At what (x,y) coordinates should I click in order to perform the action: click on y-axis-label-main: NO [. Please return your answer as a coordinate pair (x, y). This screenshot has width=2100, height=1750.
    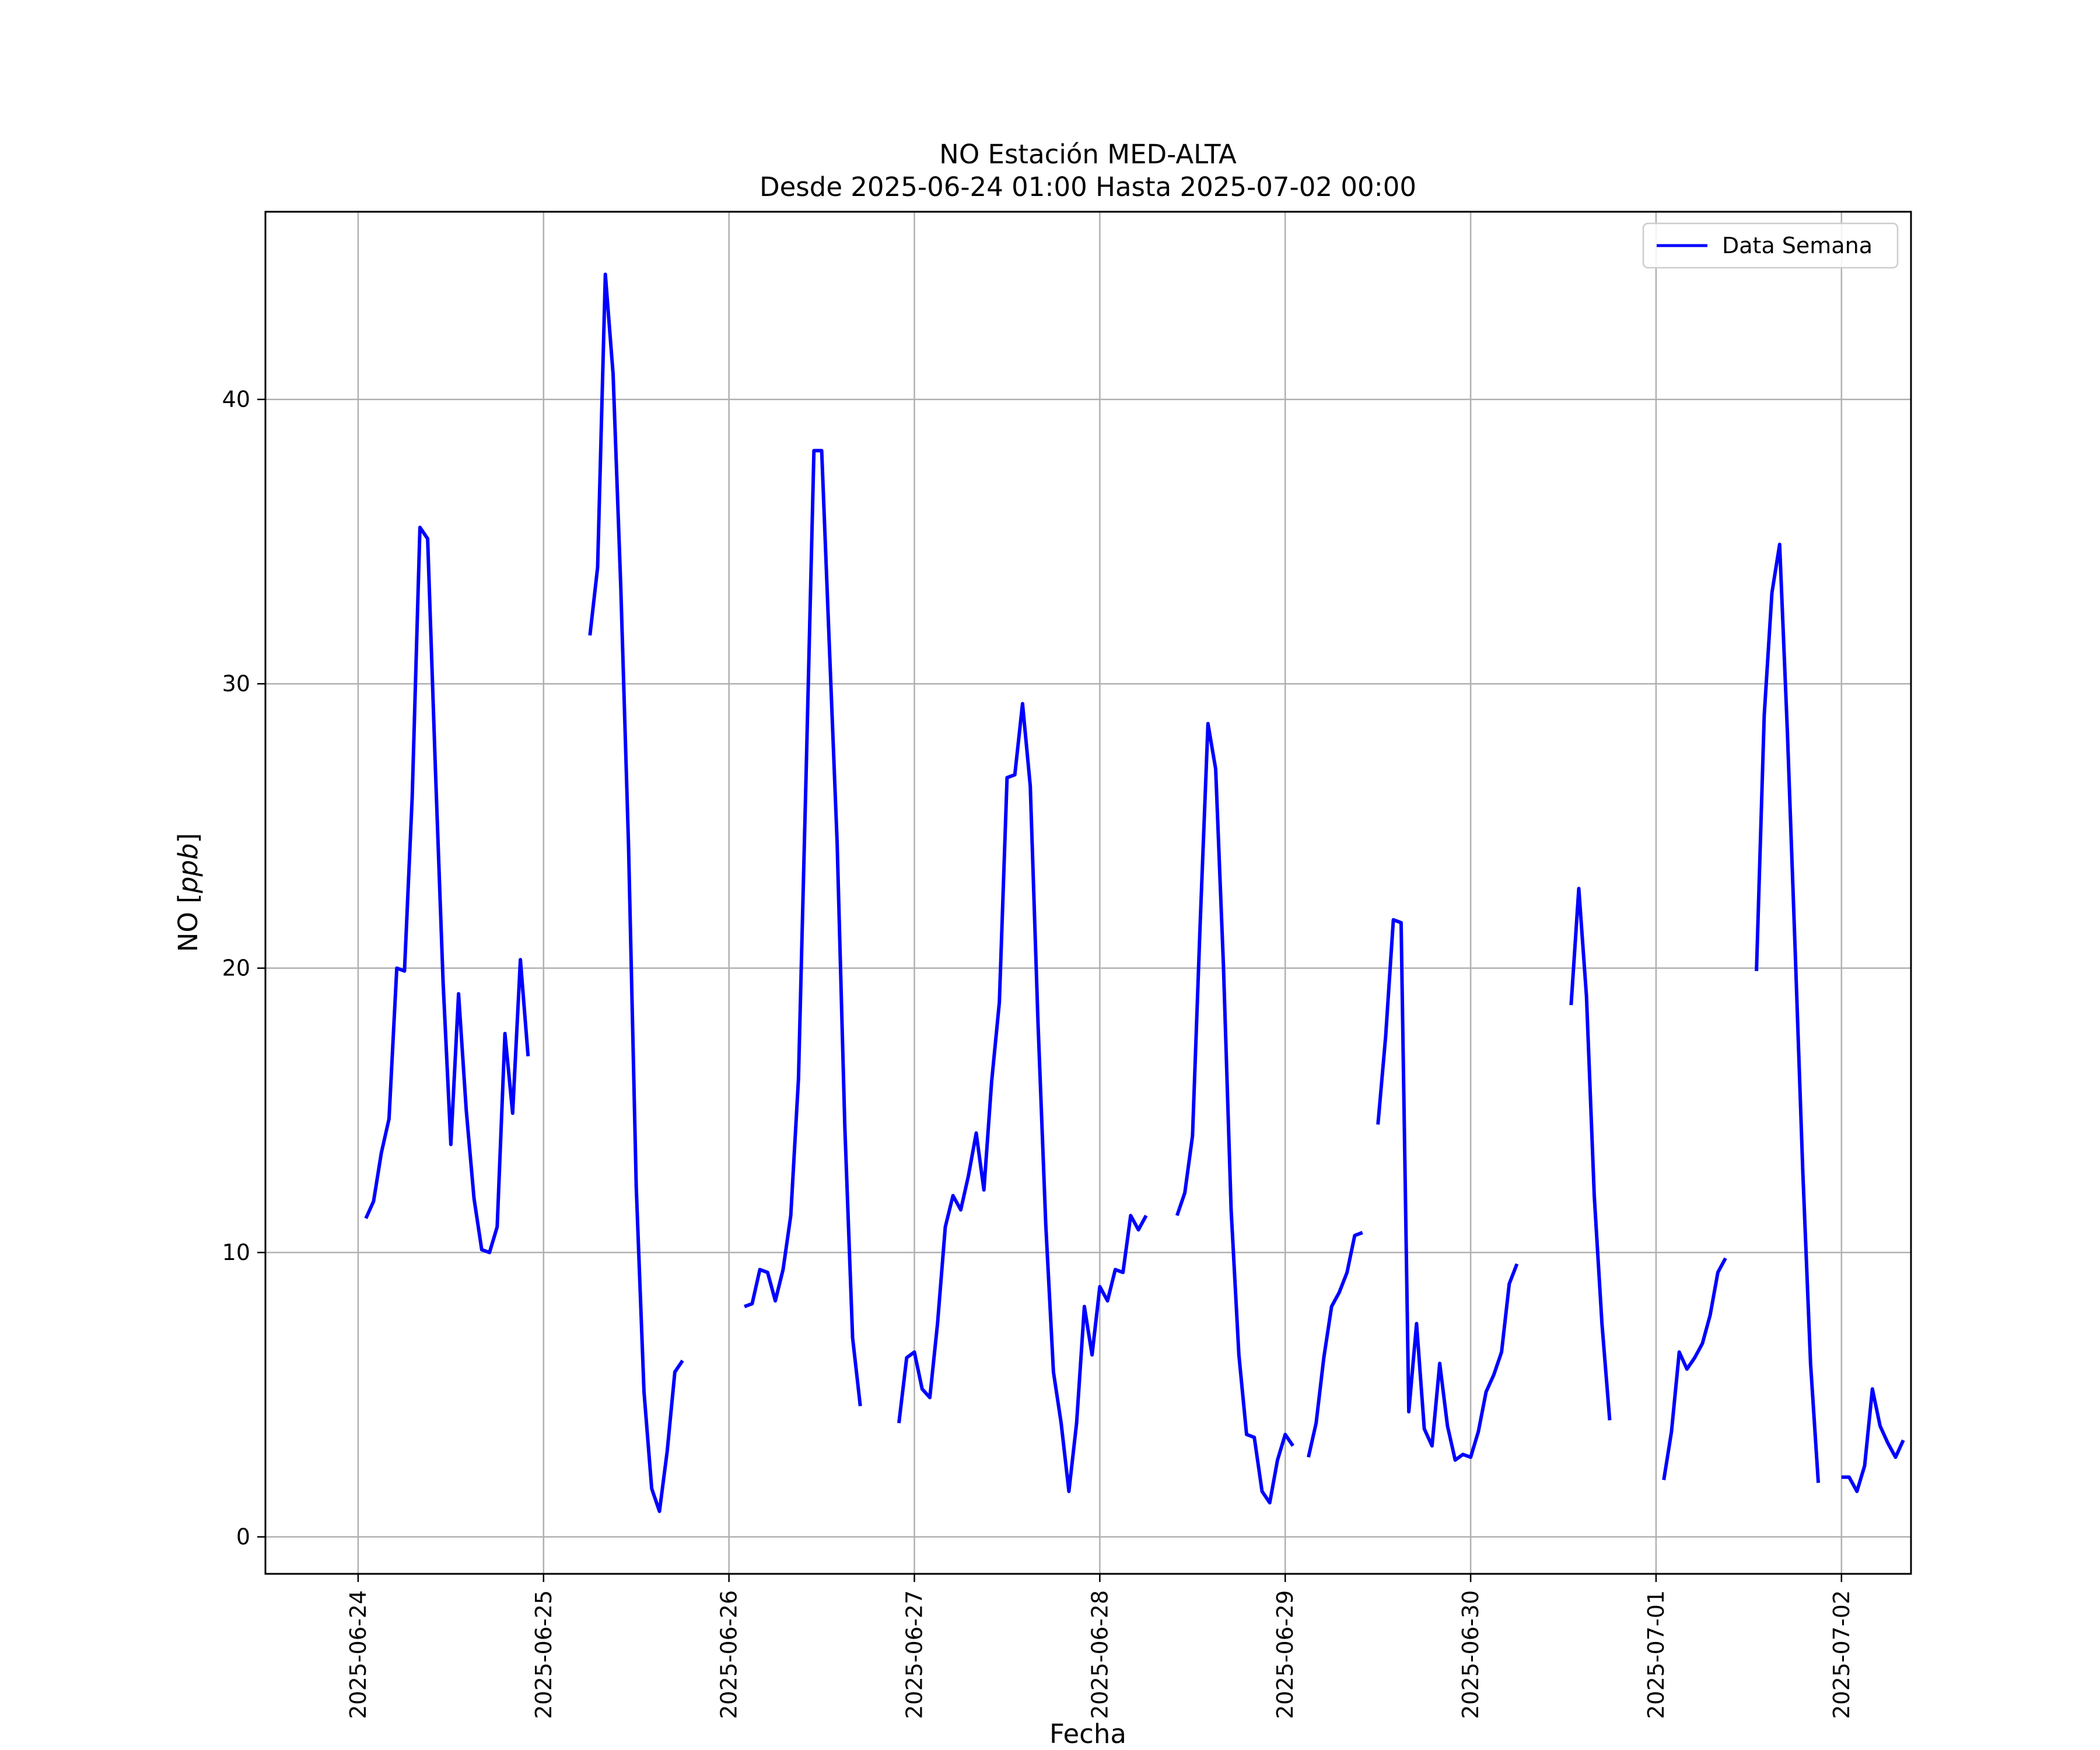
    Looking at the image, I should click on (188, 922).